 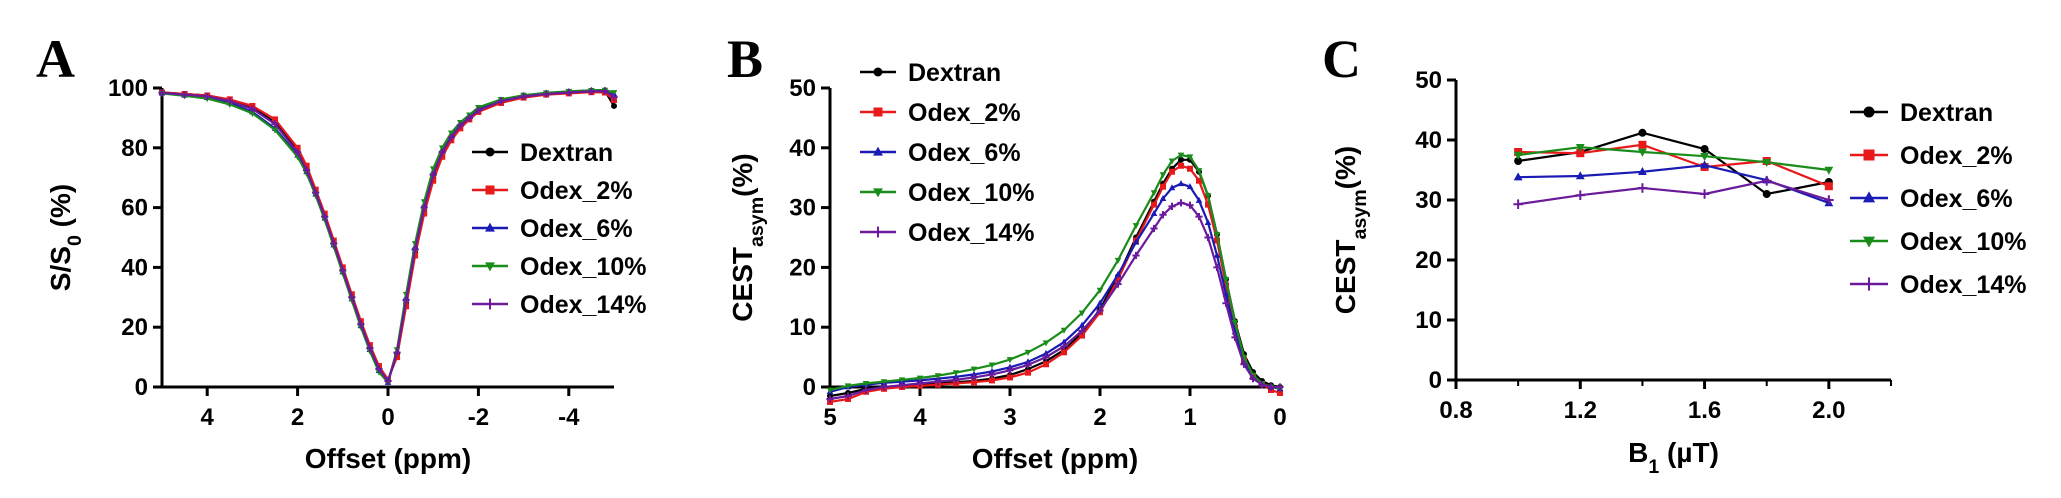 What do you see at coordinates (134, 267) in the screenshot?
I see `panel-a-y-tick-label: 40` at bounding box center [134, 267].